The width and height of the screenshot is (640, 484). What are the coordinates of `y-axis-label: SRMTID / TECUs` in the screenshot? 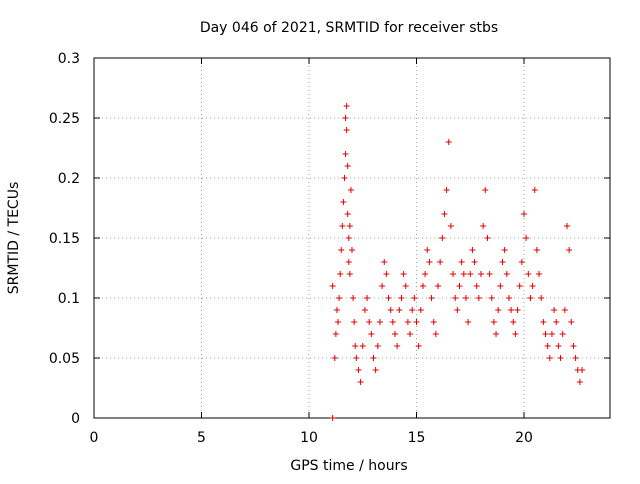 It's located at (14, 238).